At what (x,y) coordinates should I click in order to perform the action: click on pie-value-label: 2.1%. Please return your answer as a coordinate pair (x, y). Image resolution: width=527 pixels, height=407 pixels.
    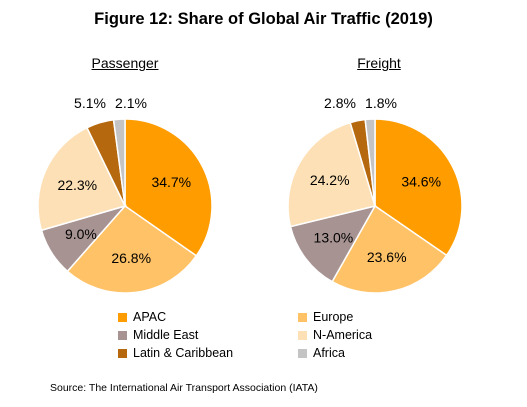
    Looking at the image, I should click on (131, 103).